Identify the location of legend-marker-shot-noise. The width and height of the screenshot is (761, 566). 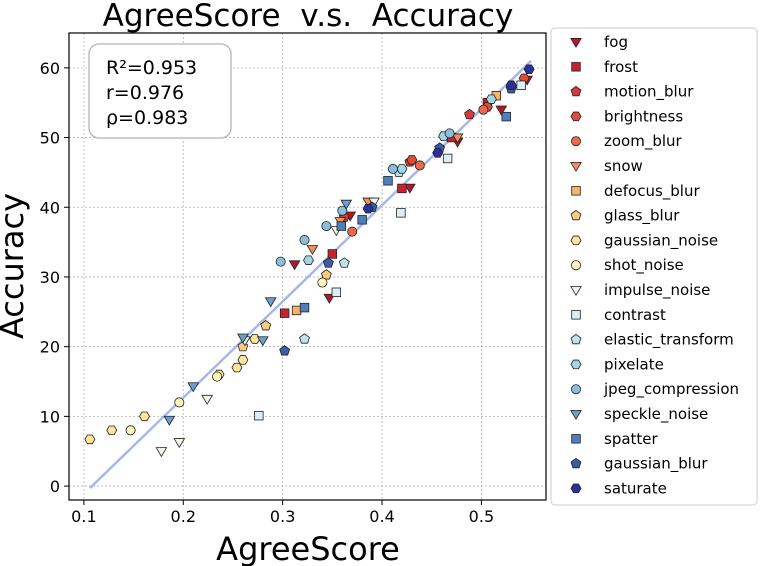
(576, 265).